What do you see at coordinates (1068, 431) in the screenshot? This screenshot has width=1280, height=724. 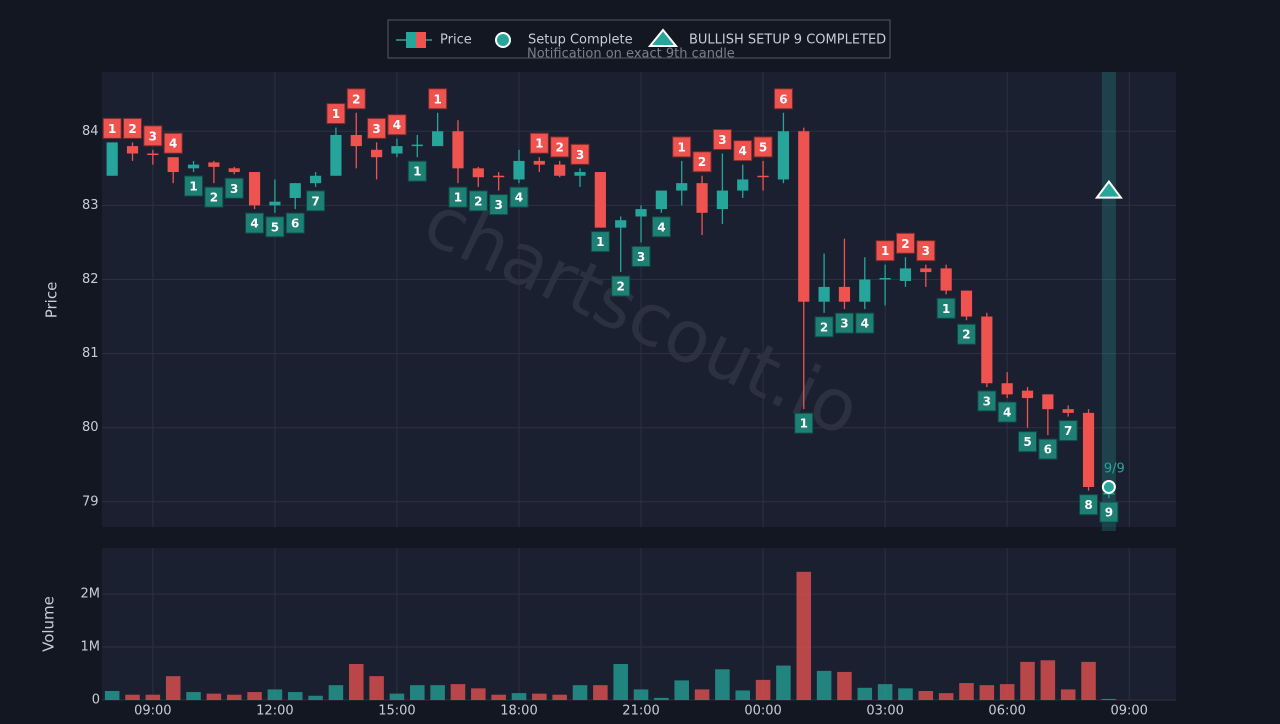 I see `buy-setup-label: 7` at bounding box center [1068, 431].